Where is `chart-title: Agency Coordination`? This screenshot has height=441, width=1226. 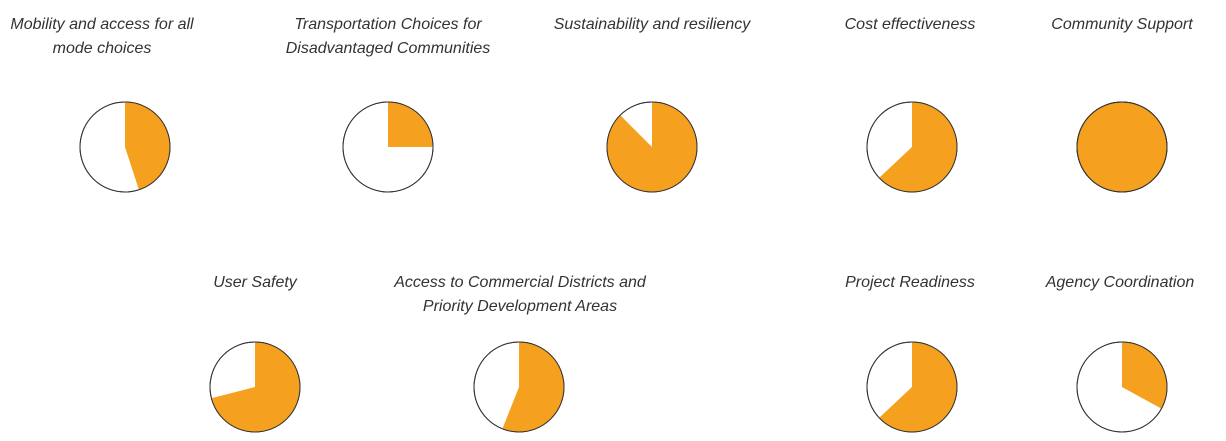
chart-title: Agency Coordination is located at coordinates (1120, 282).